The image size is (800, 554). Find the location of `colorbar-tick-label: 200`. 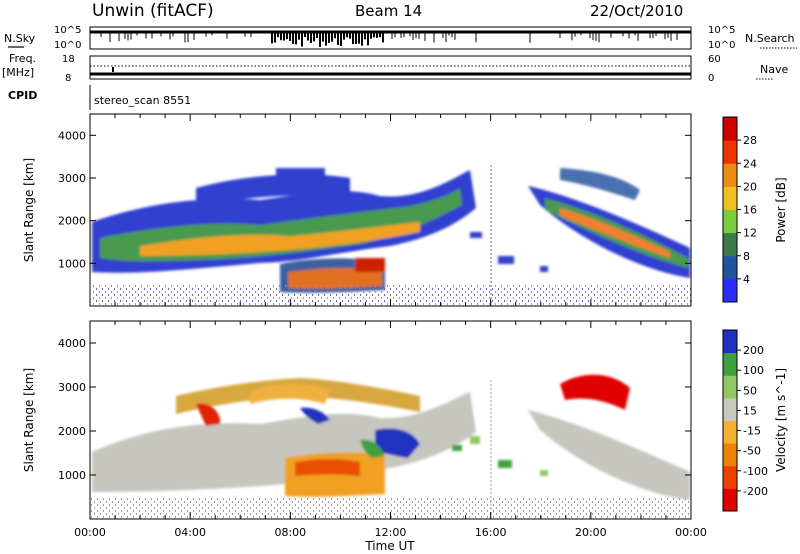

colorbar-tick-label: 200 is located at coordinates (753, 350).